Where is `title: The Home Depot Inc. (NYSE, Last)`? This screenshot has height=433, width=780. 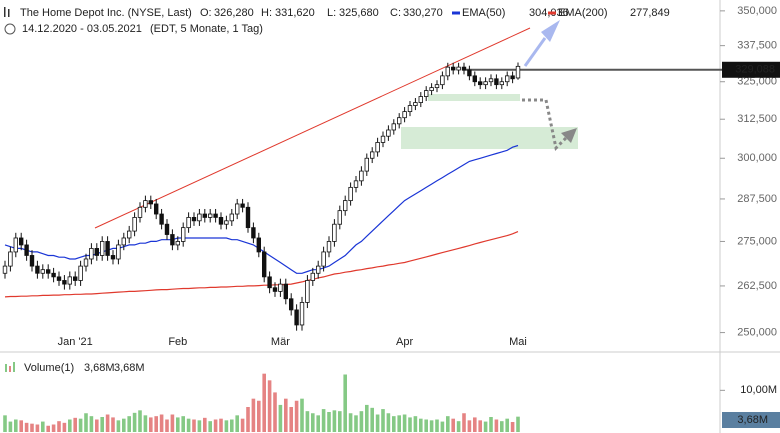 title: The Home Depot Inc. (NYSE, Last) is located at coordinates (106, 13).